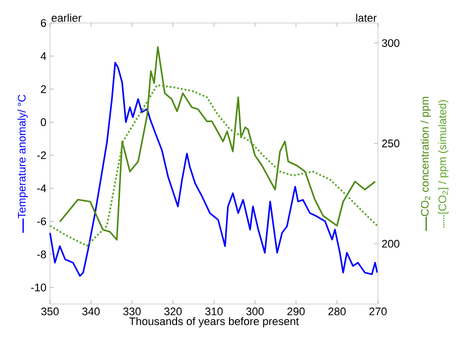 The height and width of the screenshot is (342, 457). What do you see at coordinates (50, 312) in the screenshot?
I see `x-tick-label: 350` at bounding box center [50, 312].